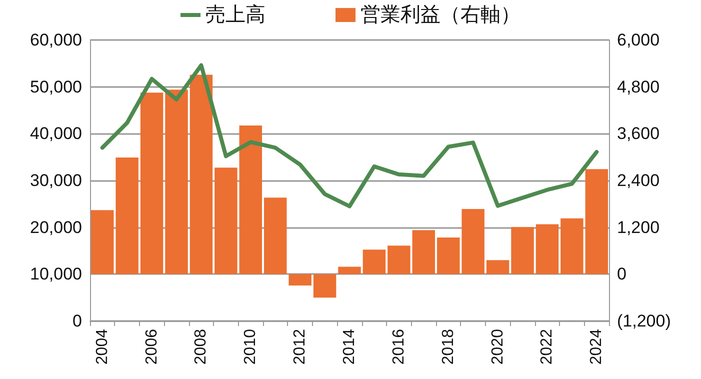 The width and height of the screenshot is (701, 379). What do you see at coordinates (77, 321) in the screenshot?
I see `y-tick-label: 0` at bounding box center [77, 321].